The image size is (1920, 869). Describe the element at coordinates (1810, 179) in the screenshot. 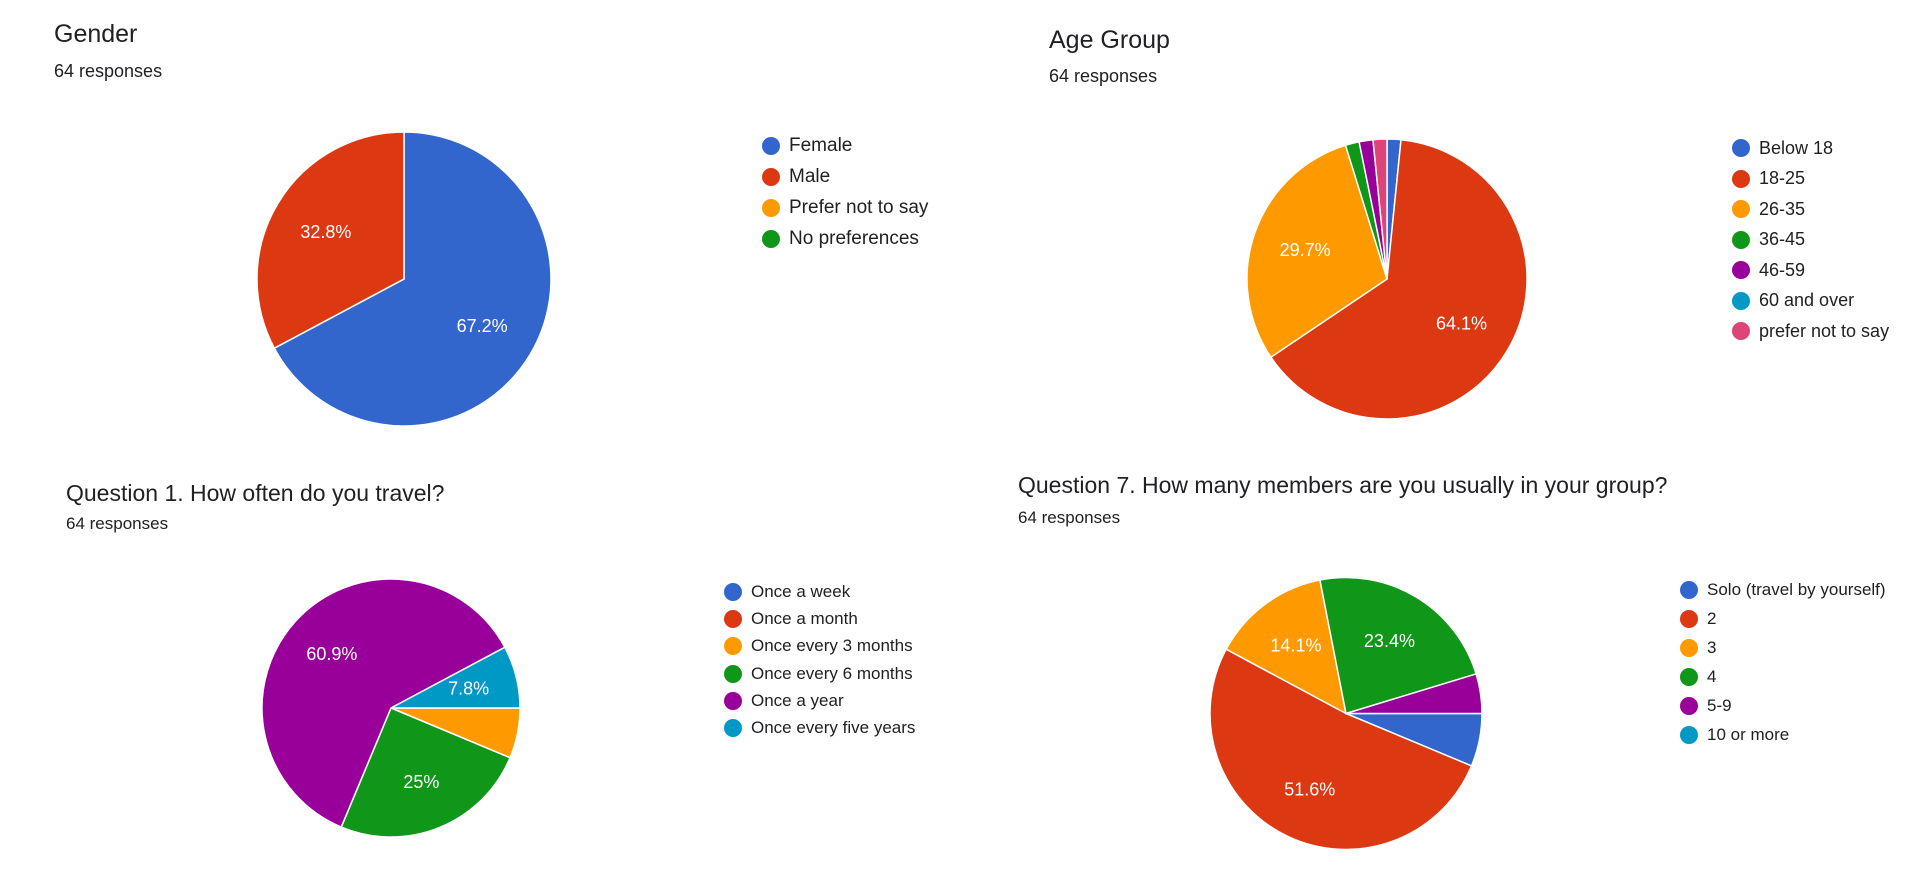

I see `legend-item-18-25: 18-25` at that location.